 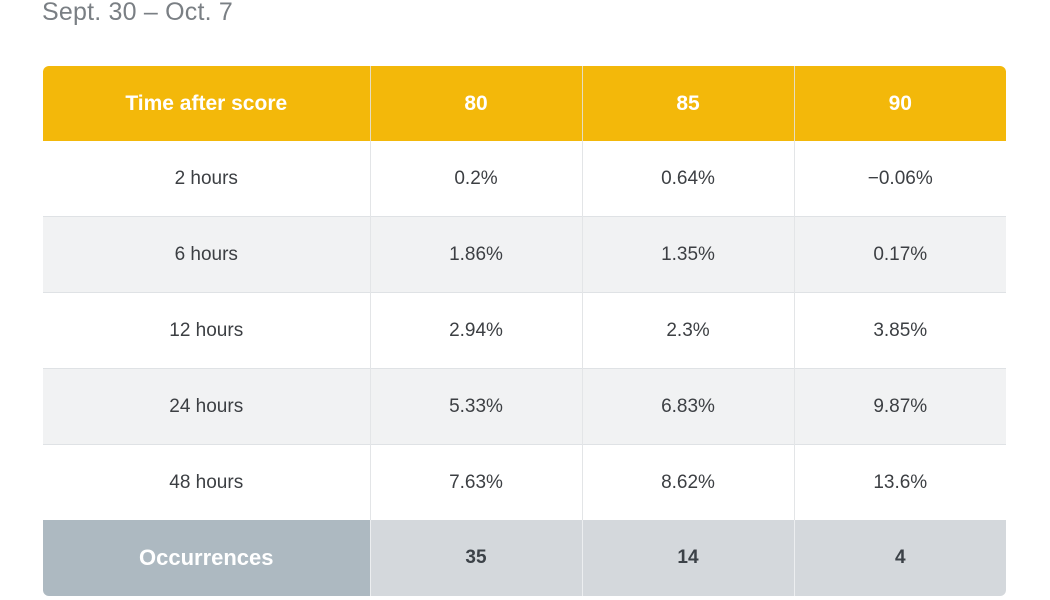 What do you see at coordinates (687, 254) in the screenshot?
I see `value-cell: 1.35%` at bounding box center [687, 254].